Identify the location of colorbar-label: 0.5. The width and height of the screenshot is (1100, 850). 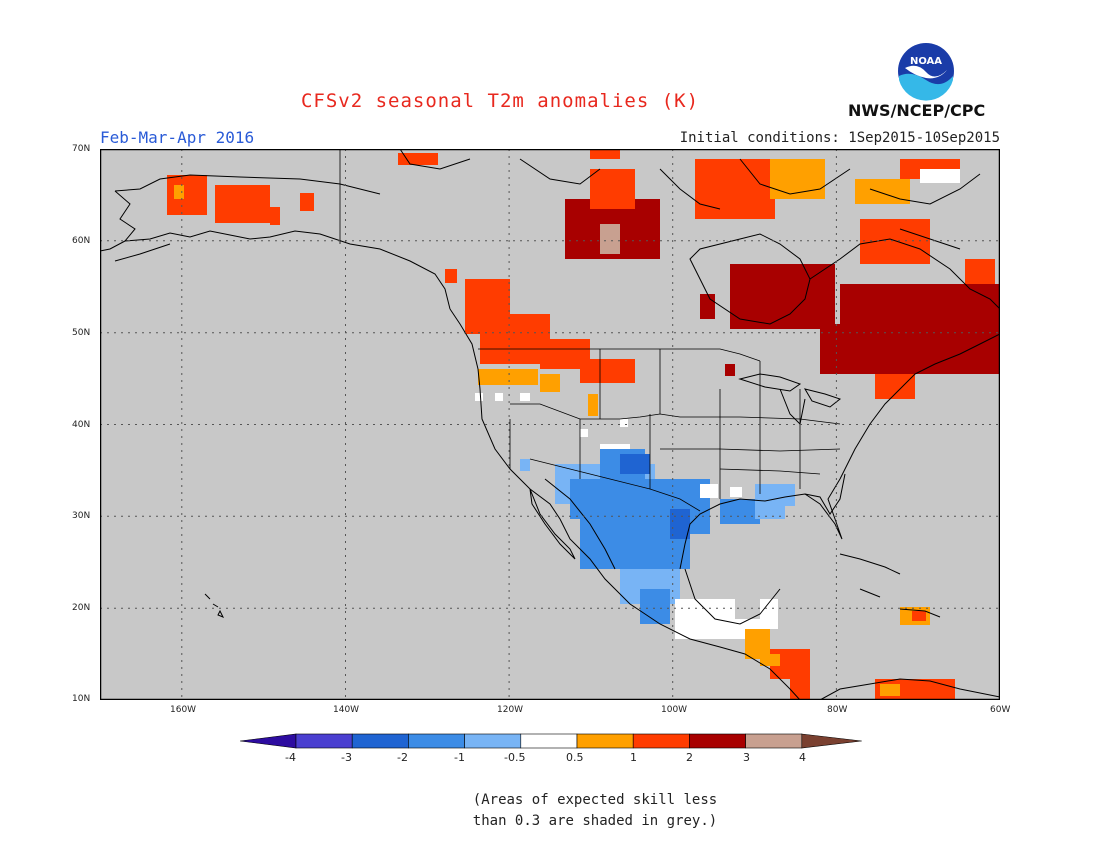
(575, 757).